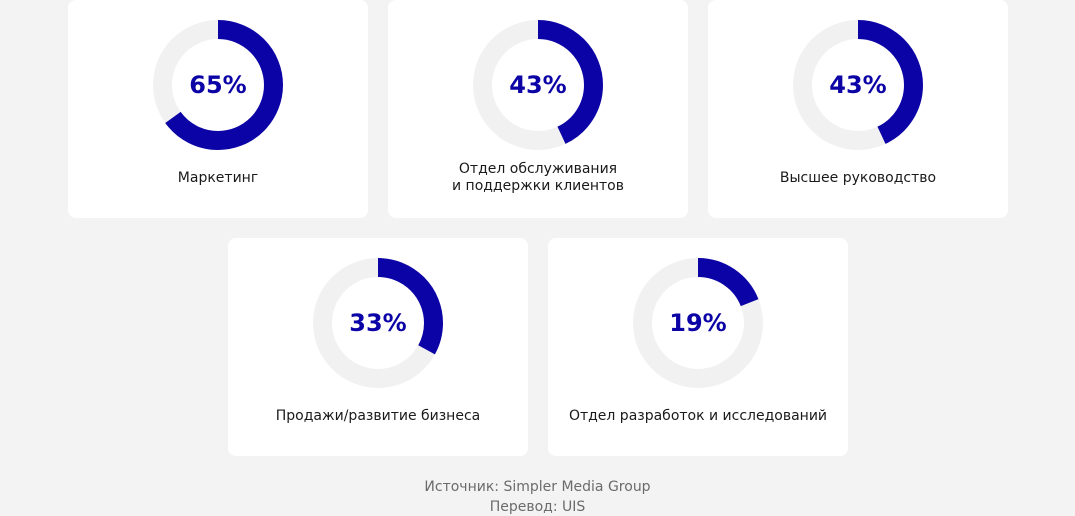 This screenshot has height=516, width=1075. I want to click on category-label: Высшее руководство, so click(858, 178).